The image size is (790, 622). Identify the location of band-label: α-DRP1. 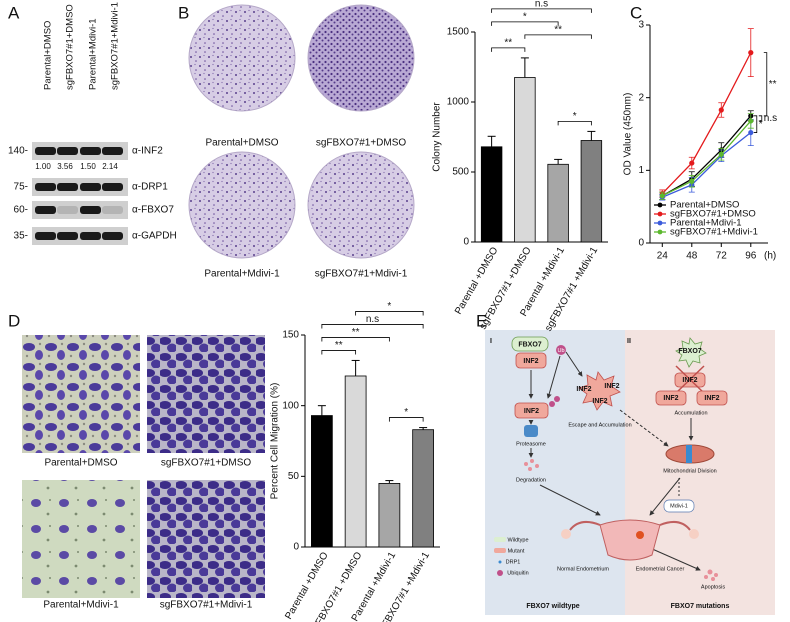
(150, 187).